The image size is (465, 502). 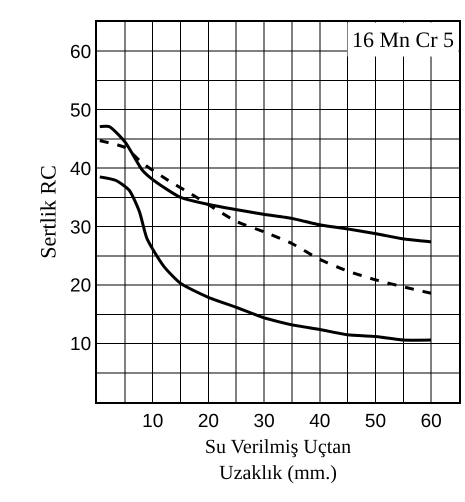 I want to click on y-axis-title: Sertlik RC, so click(x=47, y=212).